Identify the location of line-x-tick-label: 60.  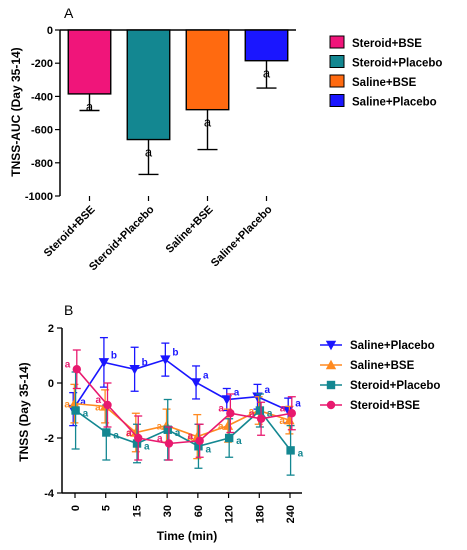
(199, 511).